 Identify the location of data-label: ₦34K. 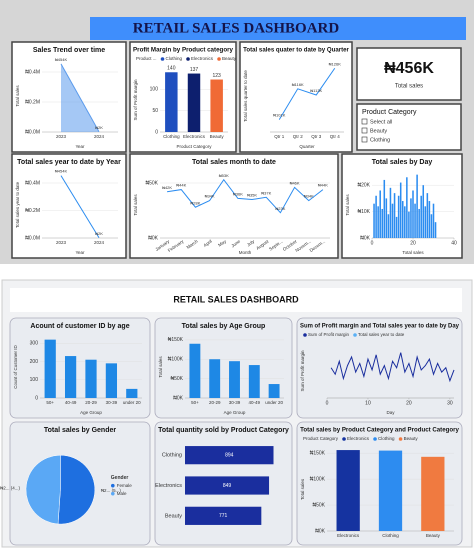
(210, 196).